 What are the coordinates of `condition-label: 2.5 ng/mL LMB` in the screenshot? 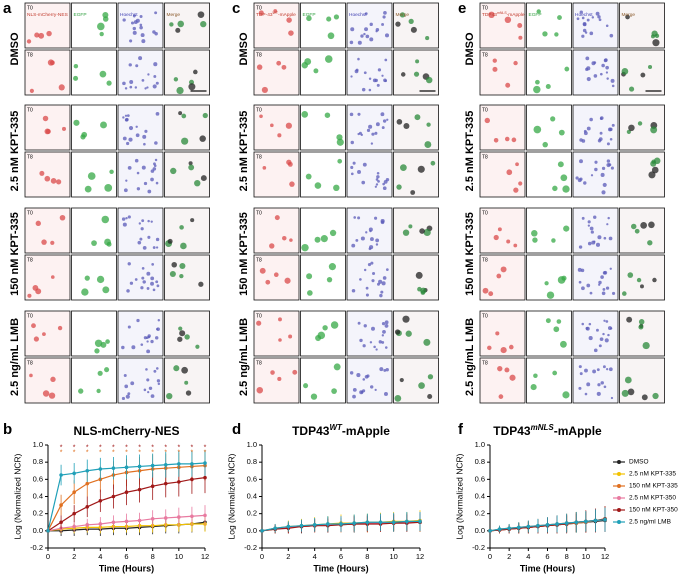 It's located at (15, 357).